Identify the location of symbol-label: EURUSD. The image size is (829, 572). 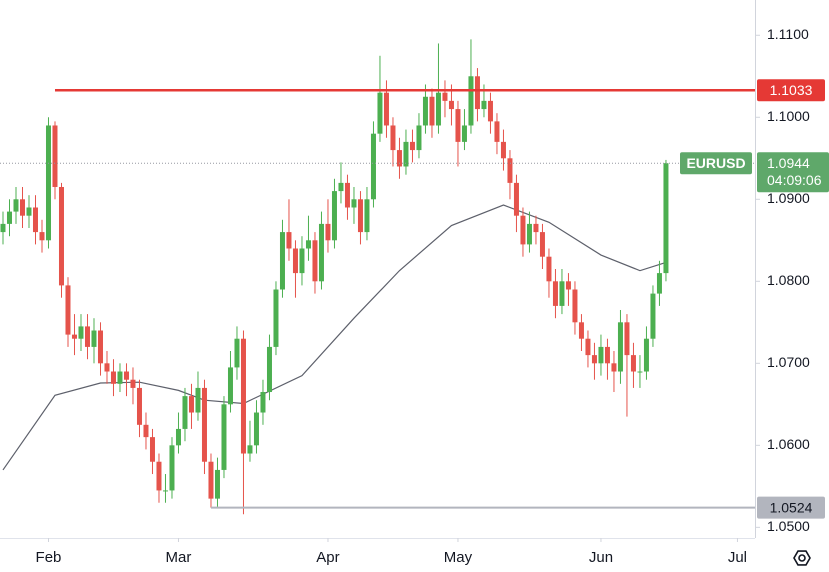
(715, 163).